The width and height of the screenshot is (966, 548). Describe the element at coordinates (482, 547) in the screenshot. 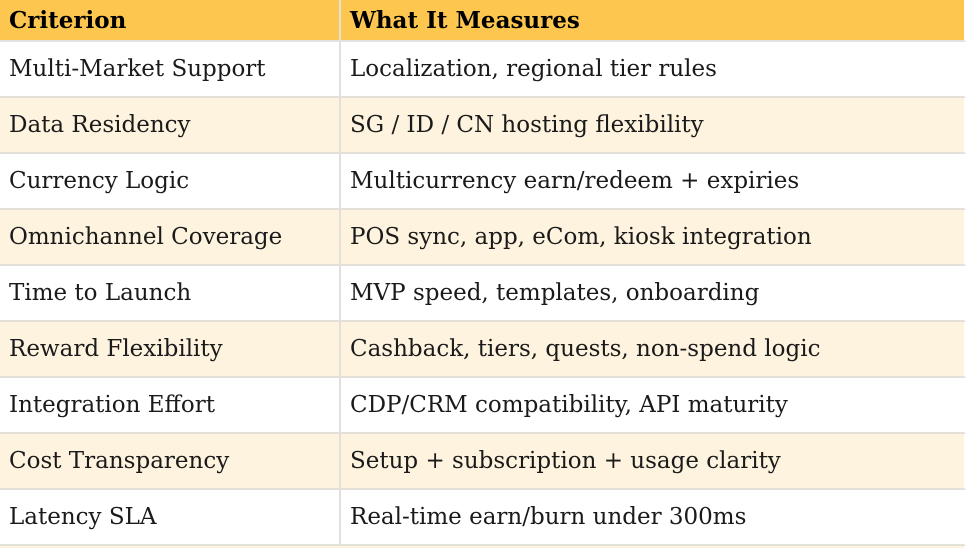

I see `partial-next-row-strip` at that location.